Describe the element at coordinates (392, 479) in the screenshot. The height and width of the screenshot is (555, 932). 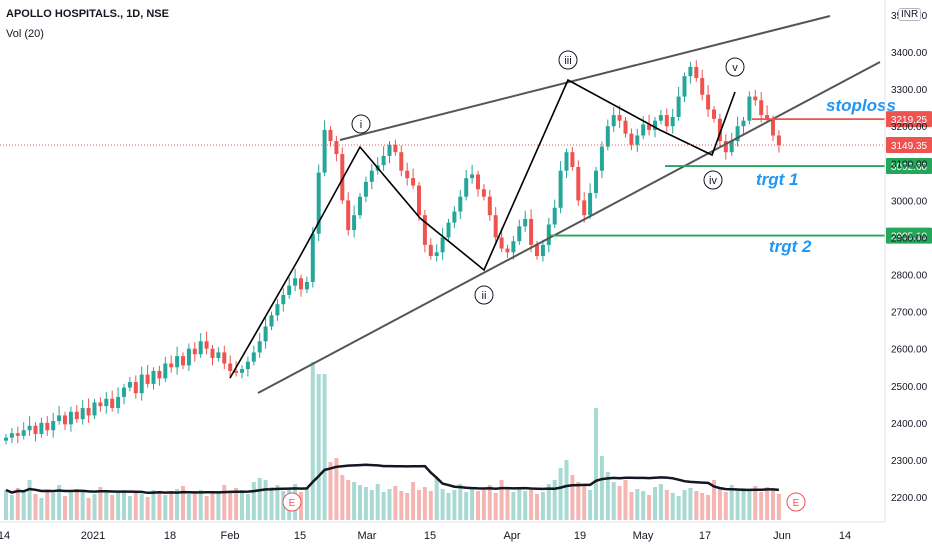
I see `volume-ma-line` at that location.